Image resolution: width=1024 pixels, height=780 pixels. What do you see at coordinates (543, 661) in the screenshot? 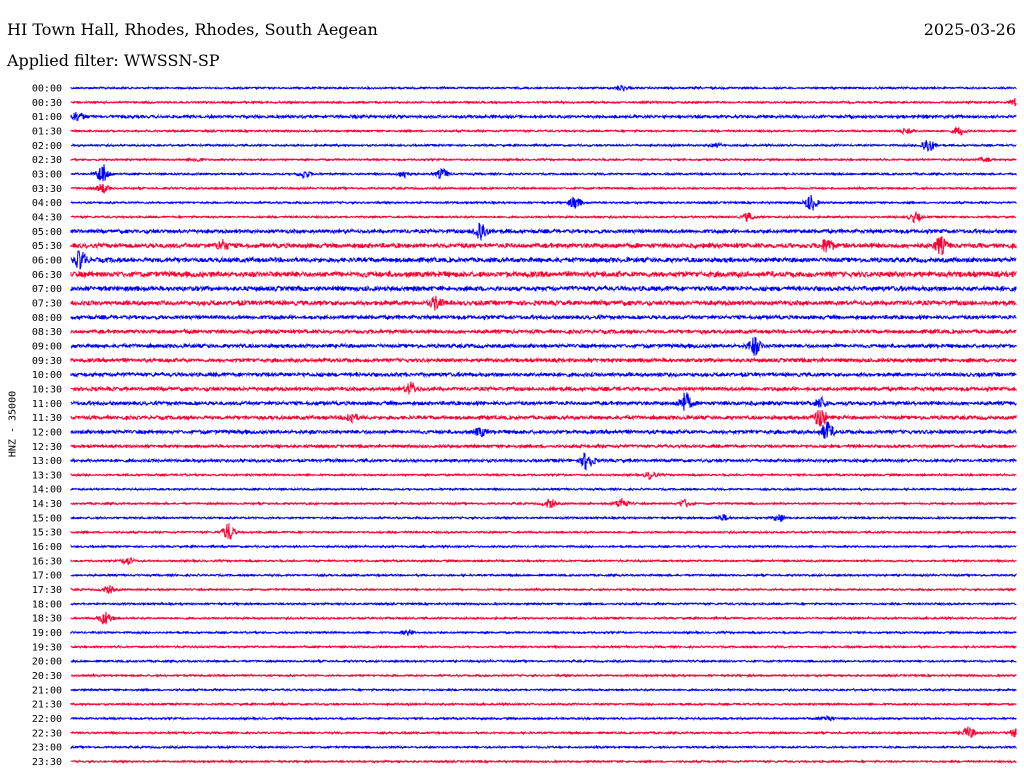
I see `seismic-trace-2000` at bounding box center [543, 661].